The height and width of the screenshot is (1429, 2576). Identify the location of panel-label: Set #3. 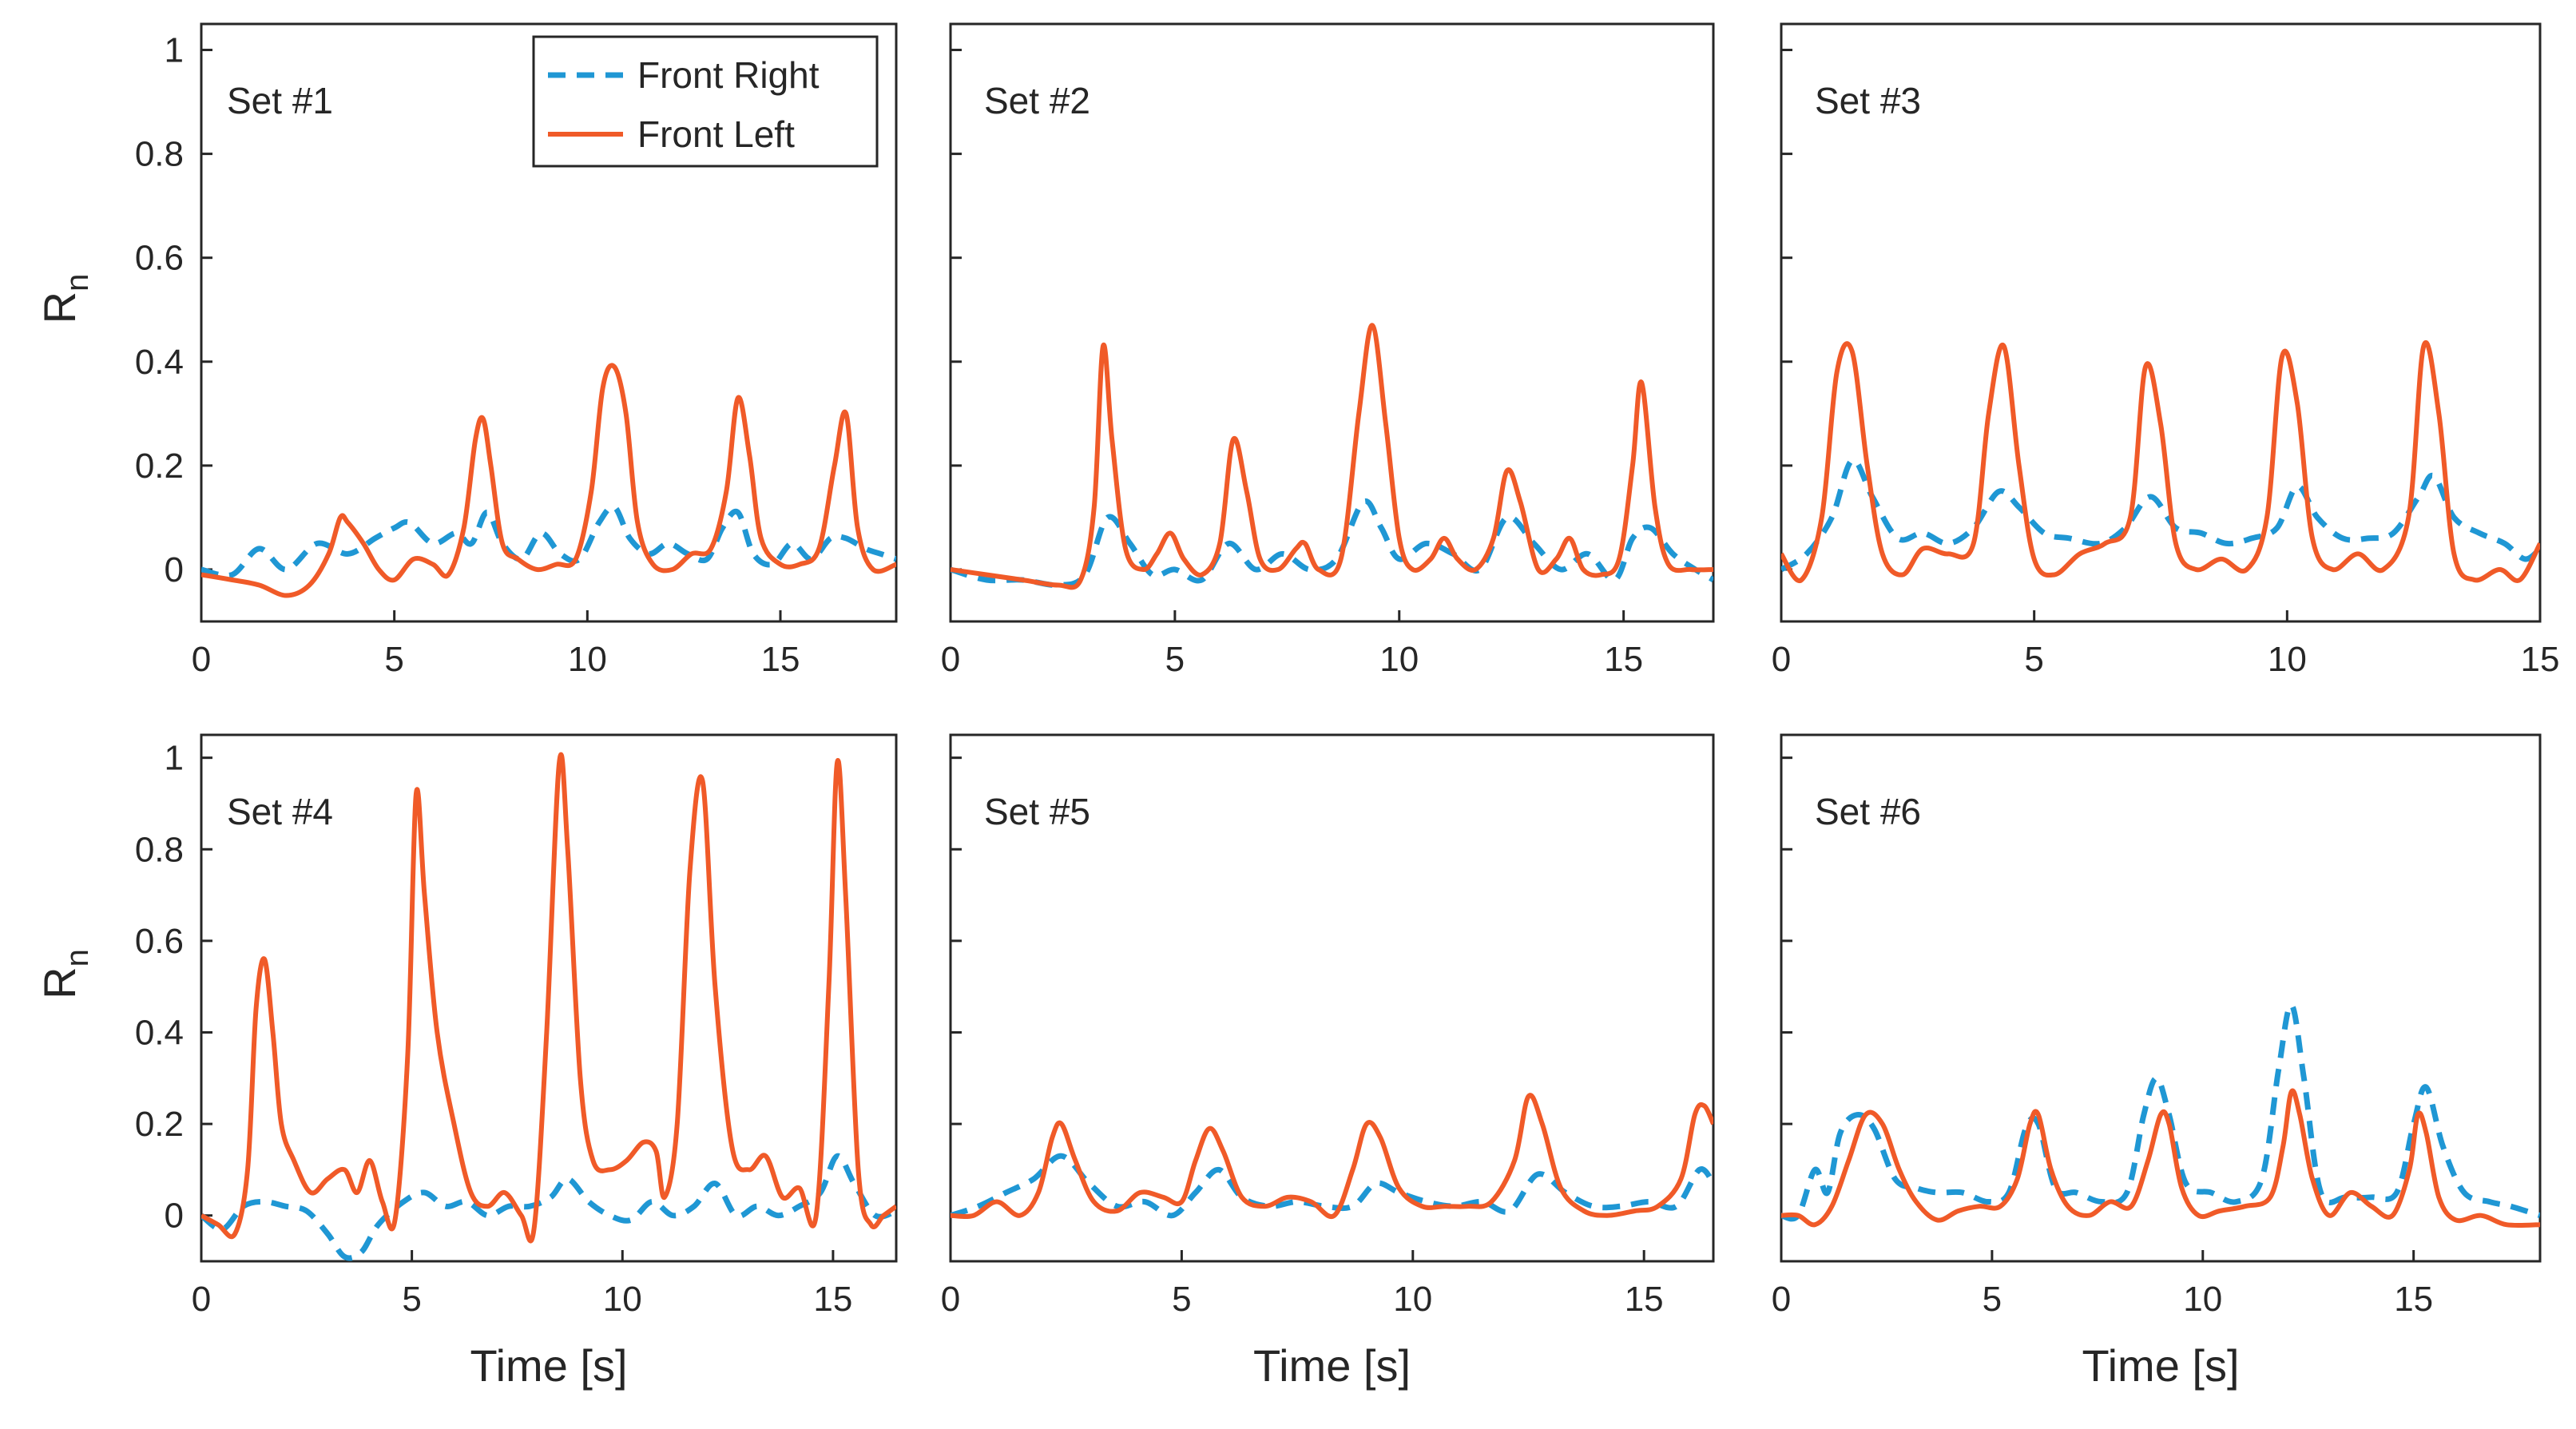
(1868, 100).